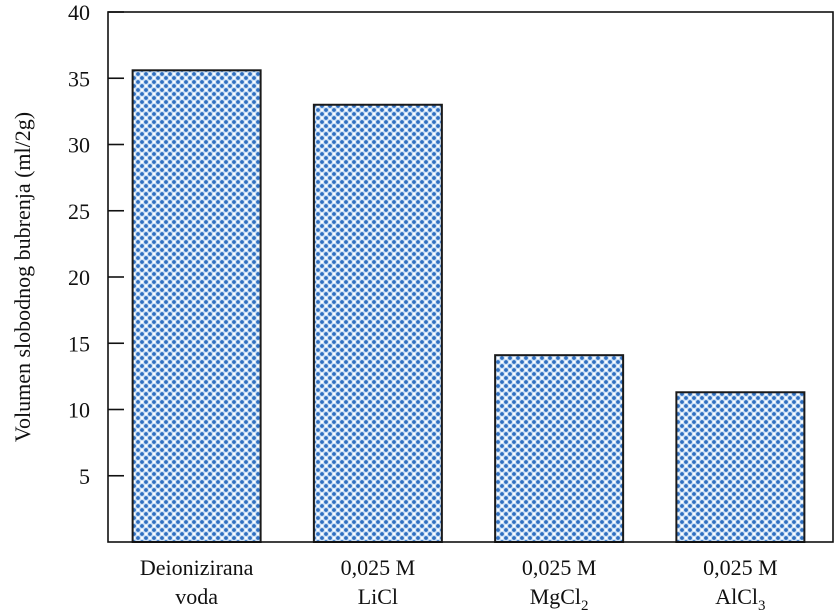  What do you see at coordinates (378, 596) in the screenshot?
I see `x-category-label-line2: LiCl` at bounding box center [378, 596].